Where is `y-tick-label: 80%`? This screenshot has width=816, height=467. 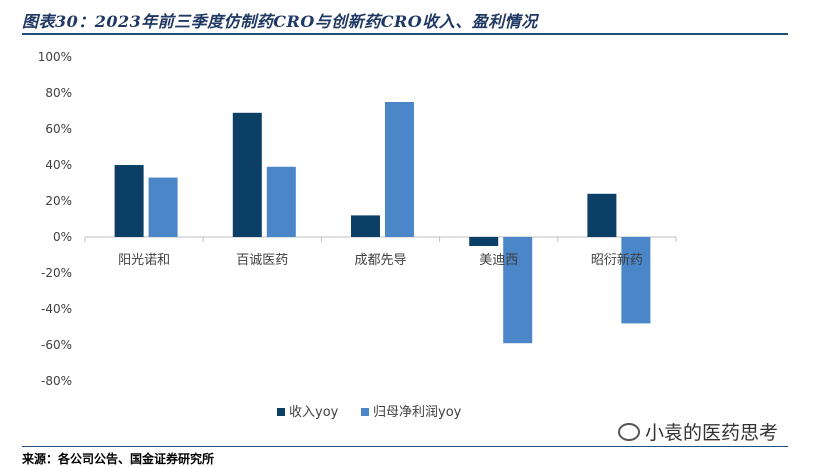
y-tick-label: 80% is located at coordinates (58, 93).